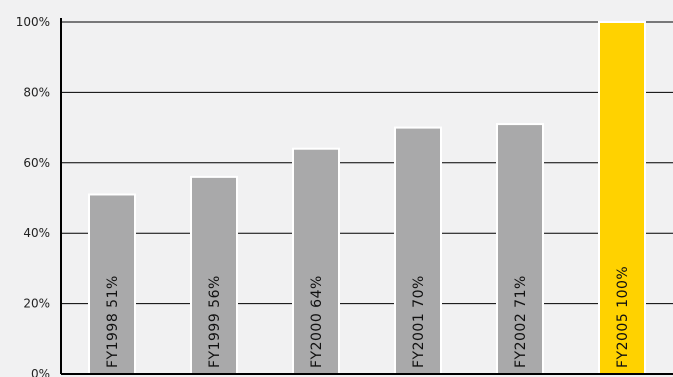 The width and height of the screenshot is (673, 377). I want to click on bar-fy2001, so click(418, 250).